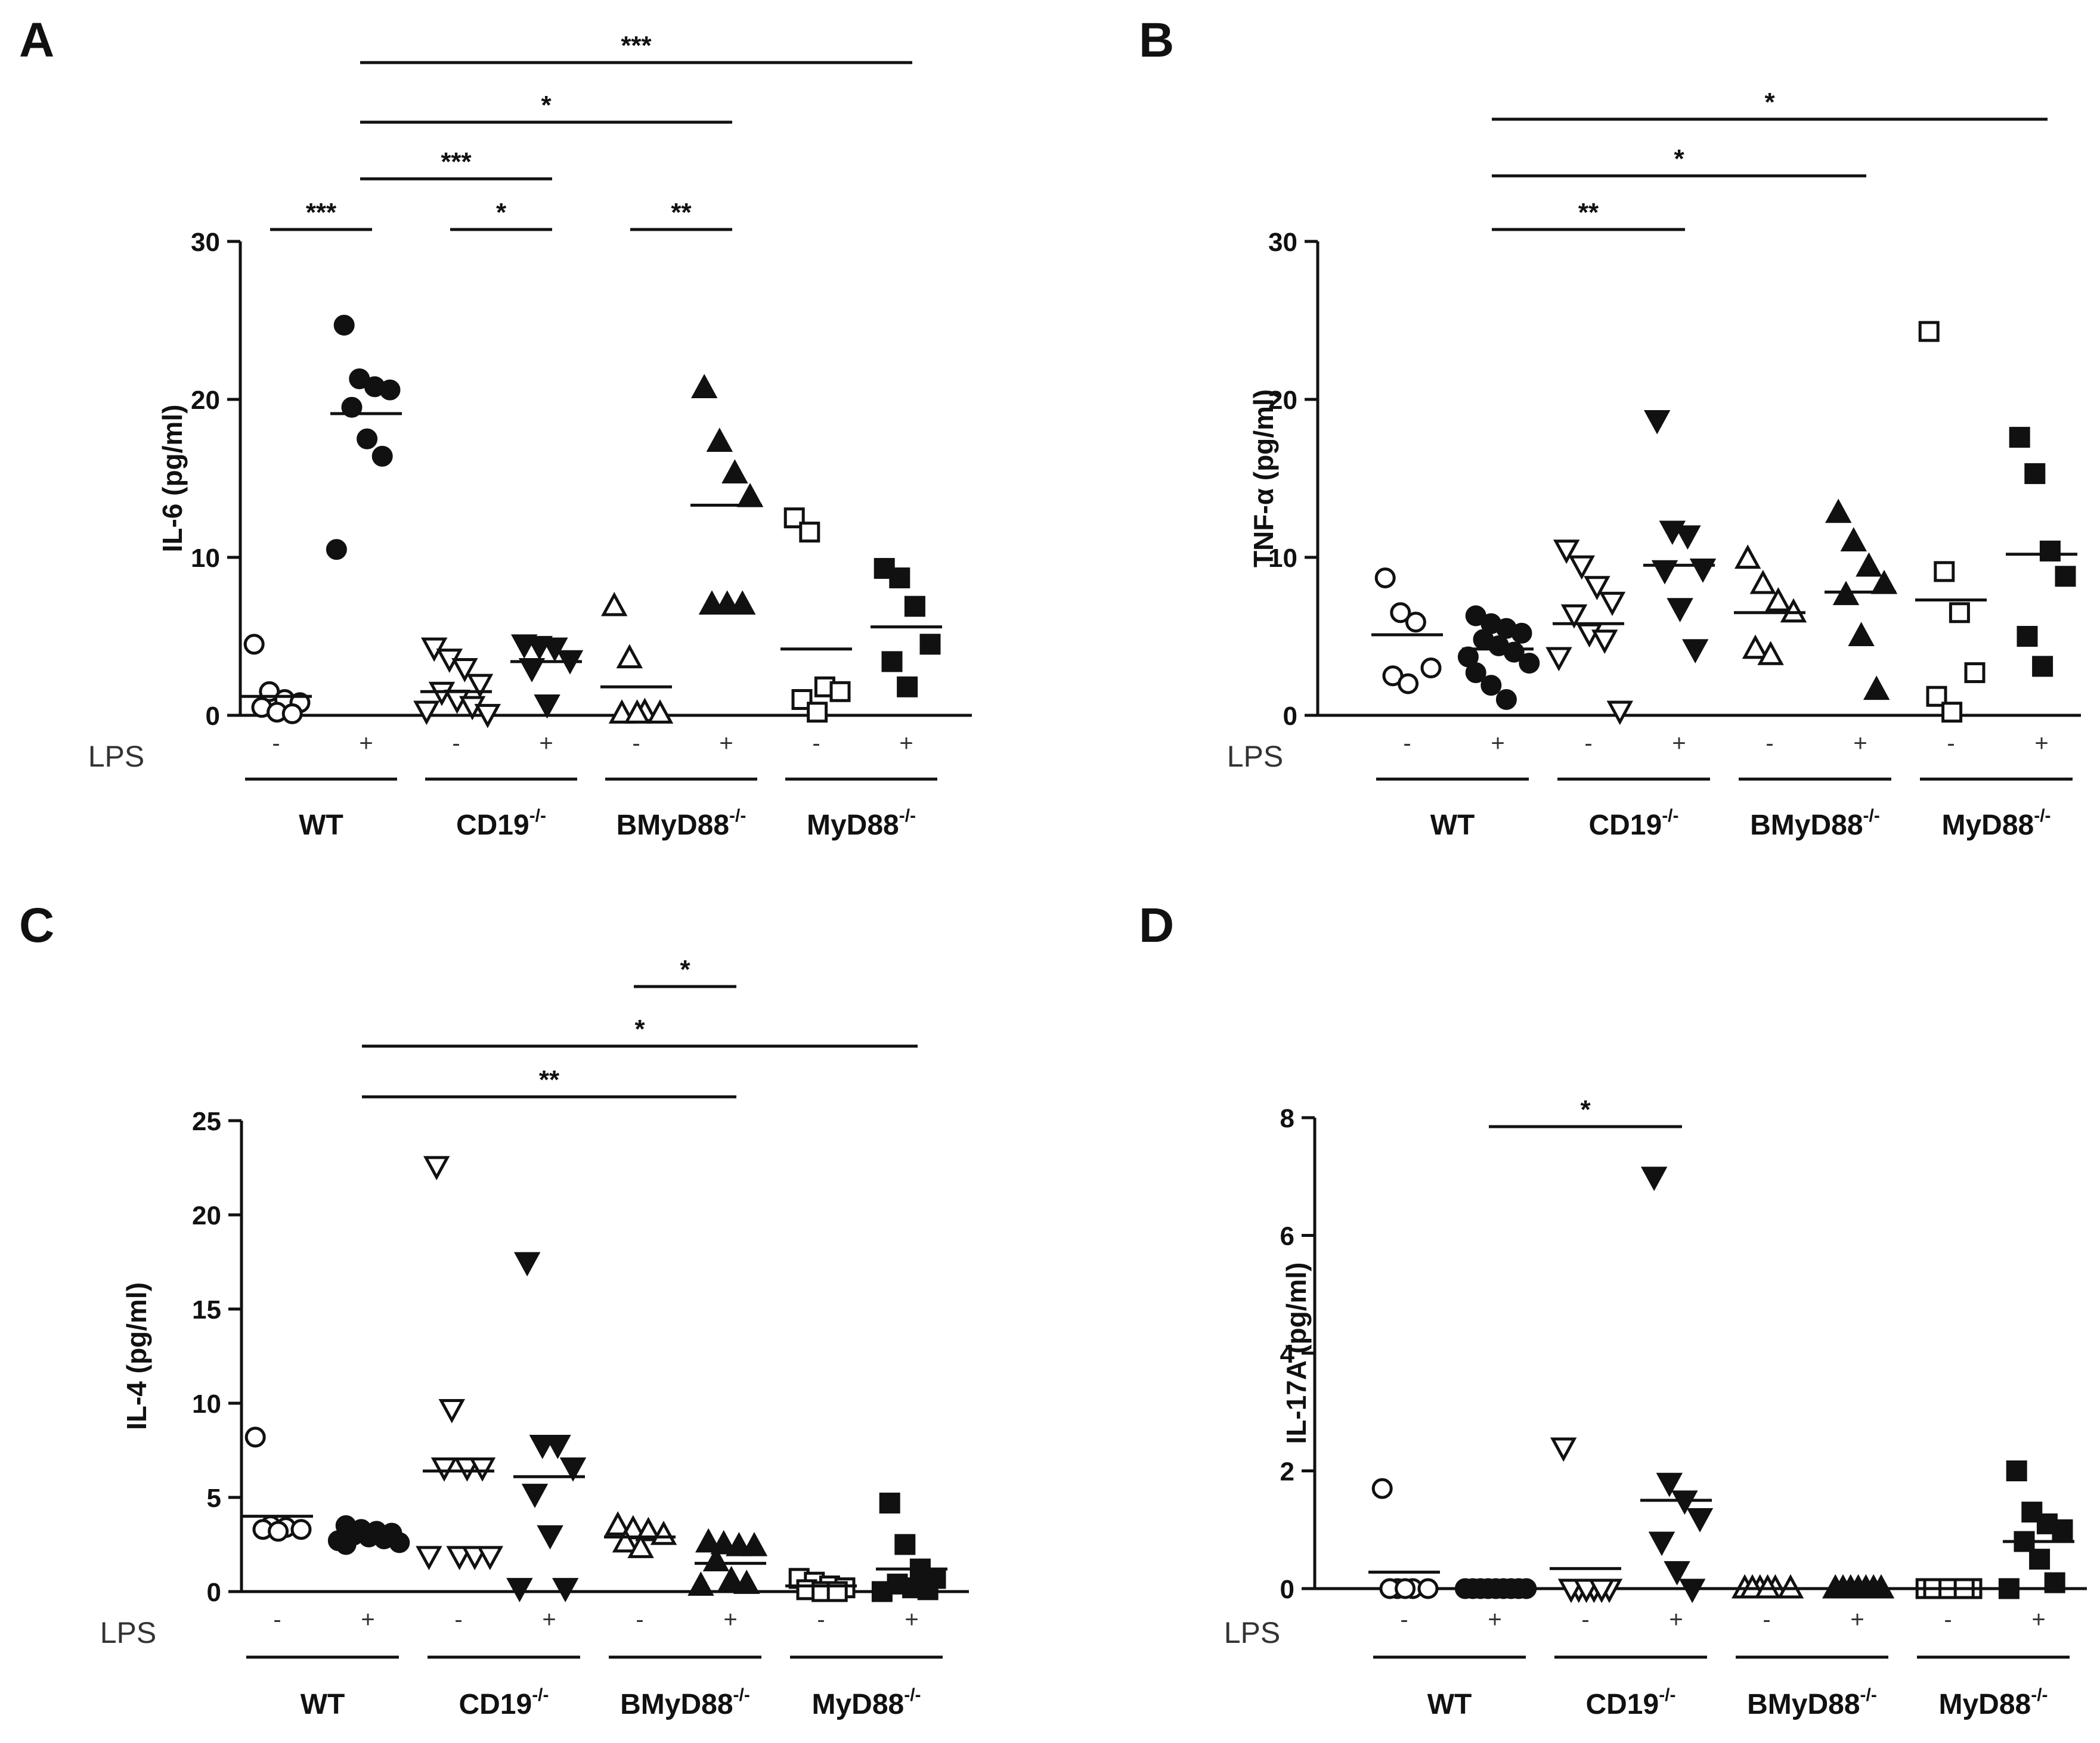  What do you see at coordinates (1282, 558) in the screenshot?
I see `y-tick-label: 10` at bounding box center [1282, 558].